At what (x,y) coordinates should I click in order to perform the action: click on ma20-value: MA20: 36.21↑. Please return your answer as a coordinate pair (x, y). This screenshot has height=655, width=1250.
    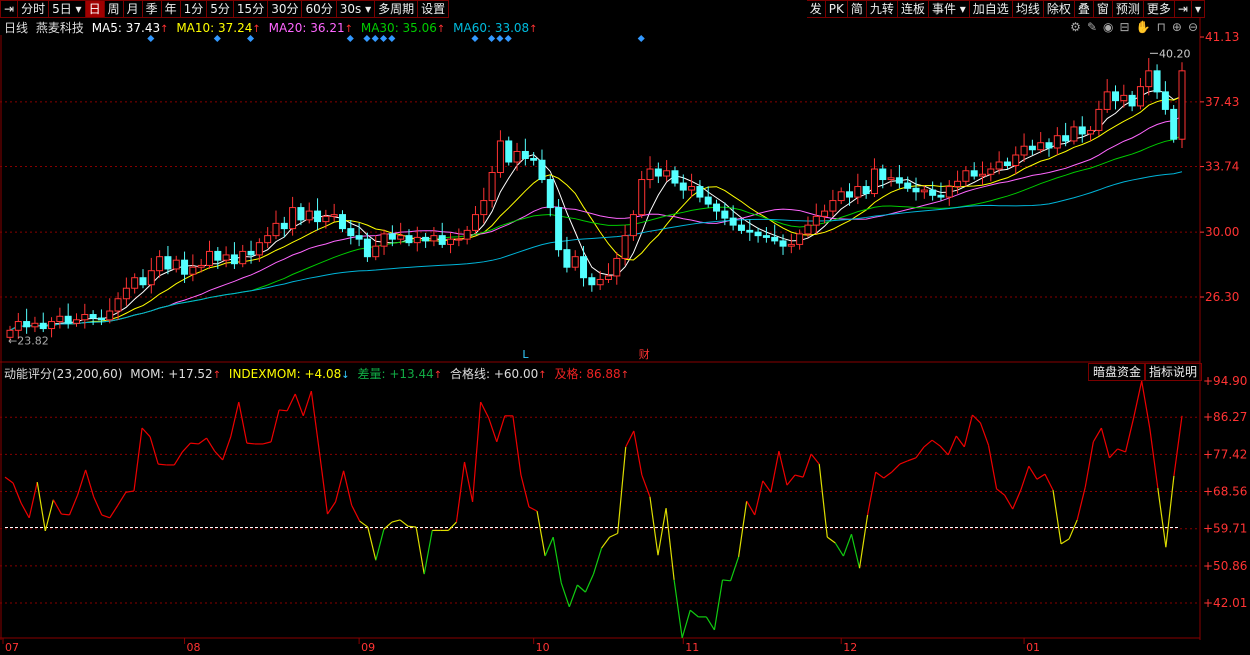
    Looking at the image, I should click on (311, 28).